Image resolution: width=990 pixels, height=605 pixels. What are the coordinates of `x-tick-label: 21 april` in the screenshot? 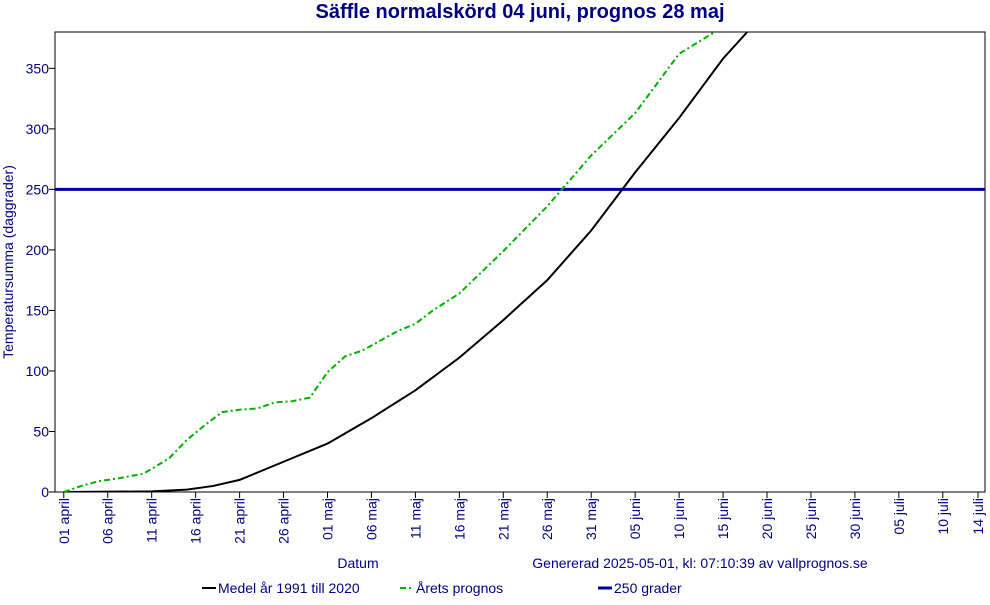 It's located at (240, 521).